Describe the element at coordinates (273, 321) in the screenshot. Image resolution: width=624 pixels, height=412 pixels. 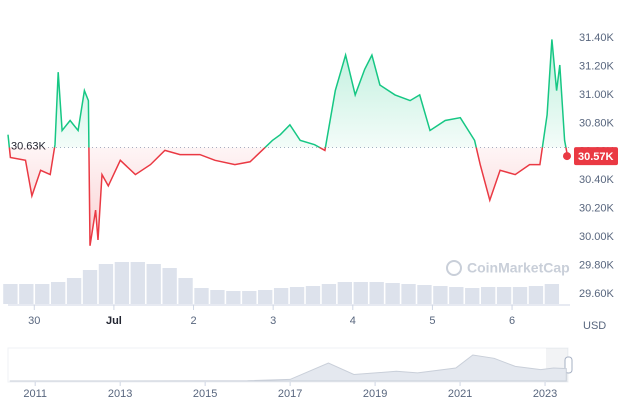
I see `x-tick-label: 3` at that location.